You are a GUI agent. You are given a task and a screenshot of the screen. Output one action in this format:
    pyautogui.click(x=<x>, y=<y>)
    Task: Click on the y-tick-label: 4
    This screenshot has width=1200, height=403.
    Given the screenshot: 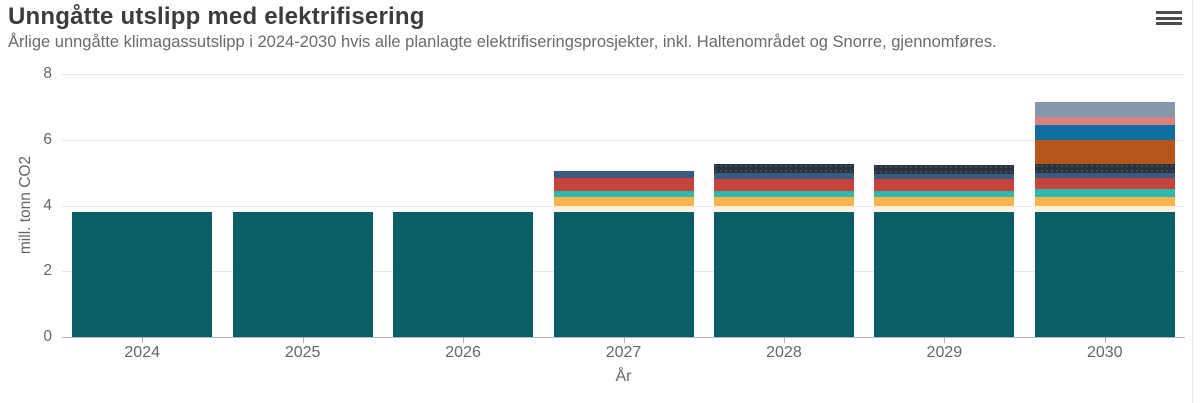 What is the action you would take?
    pyautogui.click(x=47, y=205)
    